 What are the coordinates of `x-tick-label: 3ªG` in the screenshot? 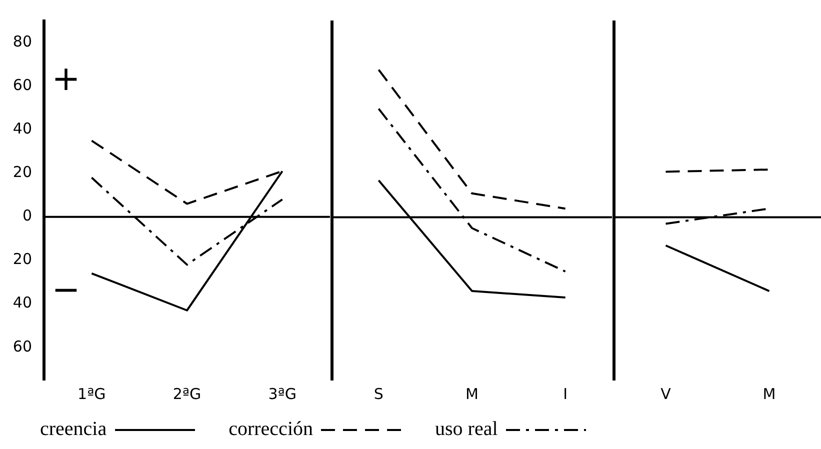 It's located at (282, 393).